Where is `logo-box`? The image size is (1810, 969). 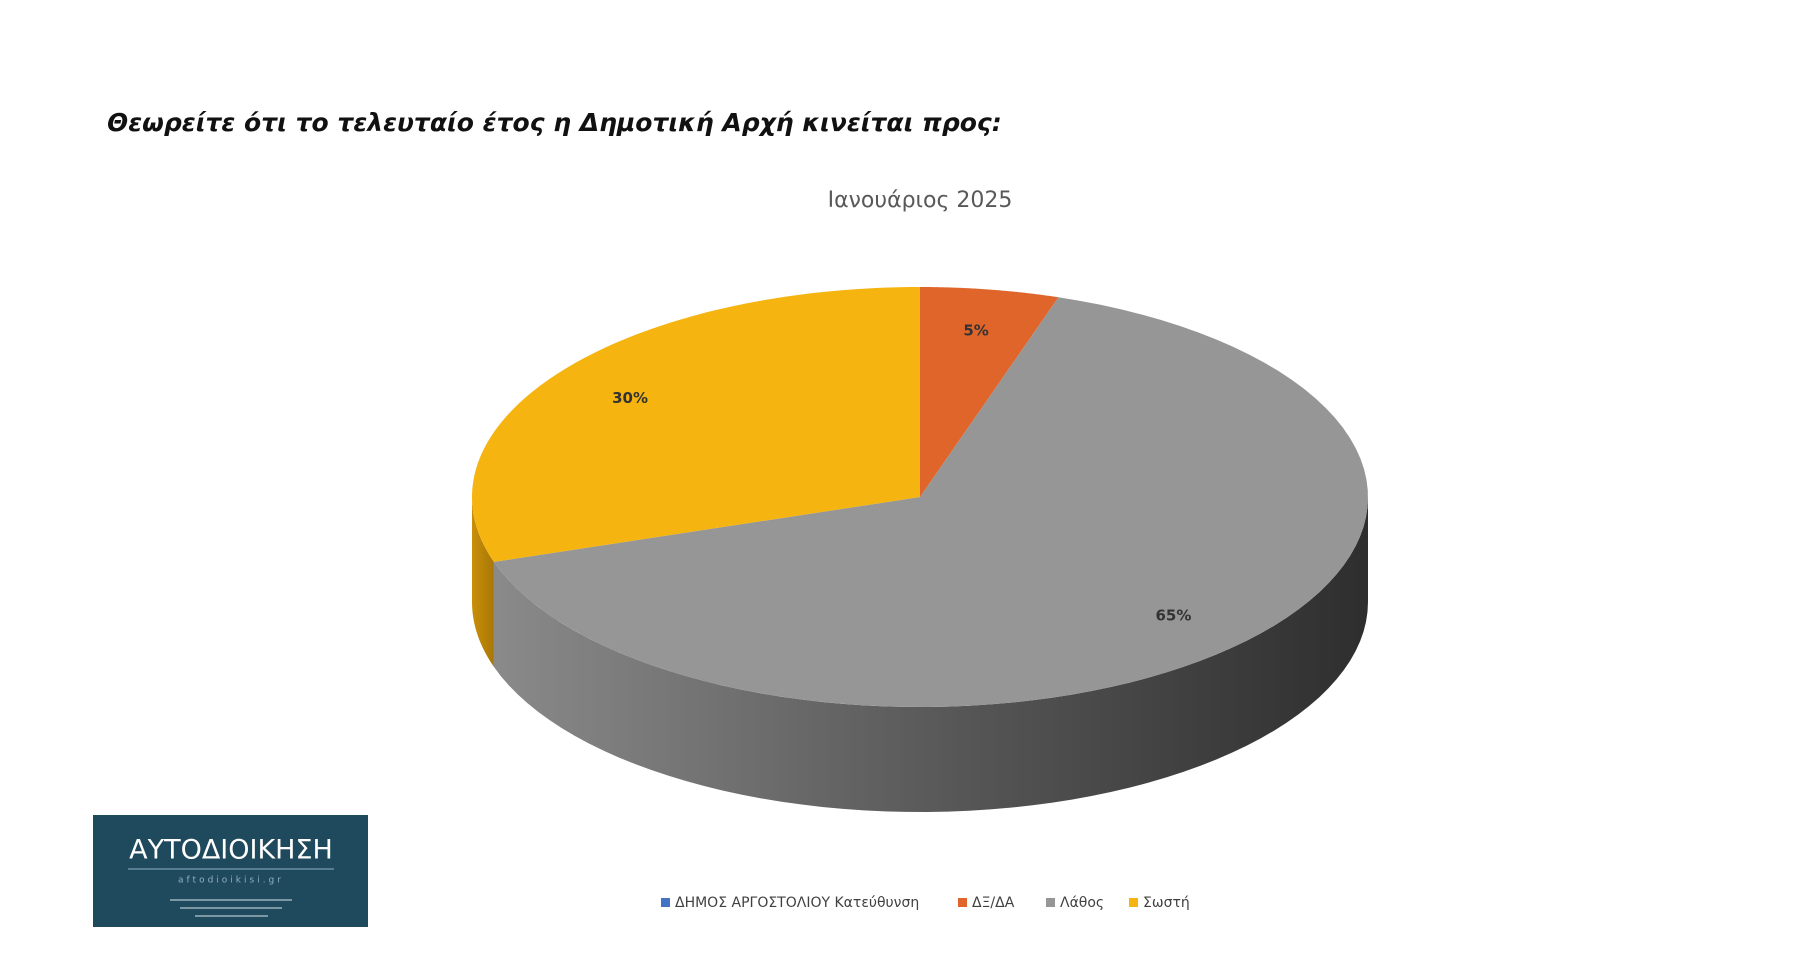
logo-box is located at coordinates (230, 871).